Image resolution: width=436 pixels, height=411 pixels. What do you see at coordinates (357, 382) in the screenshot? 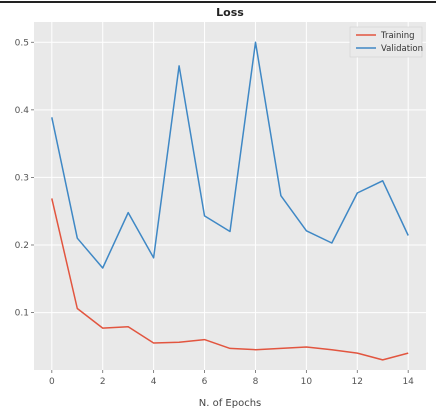
I see `x-tick-label-12: 12` at bounding box center [357, 382].